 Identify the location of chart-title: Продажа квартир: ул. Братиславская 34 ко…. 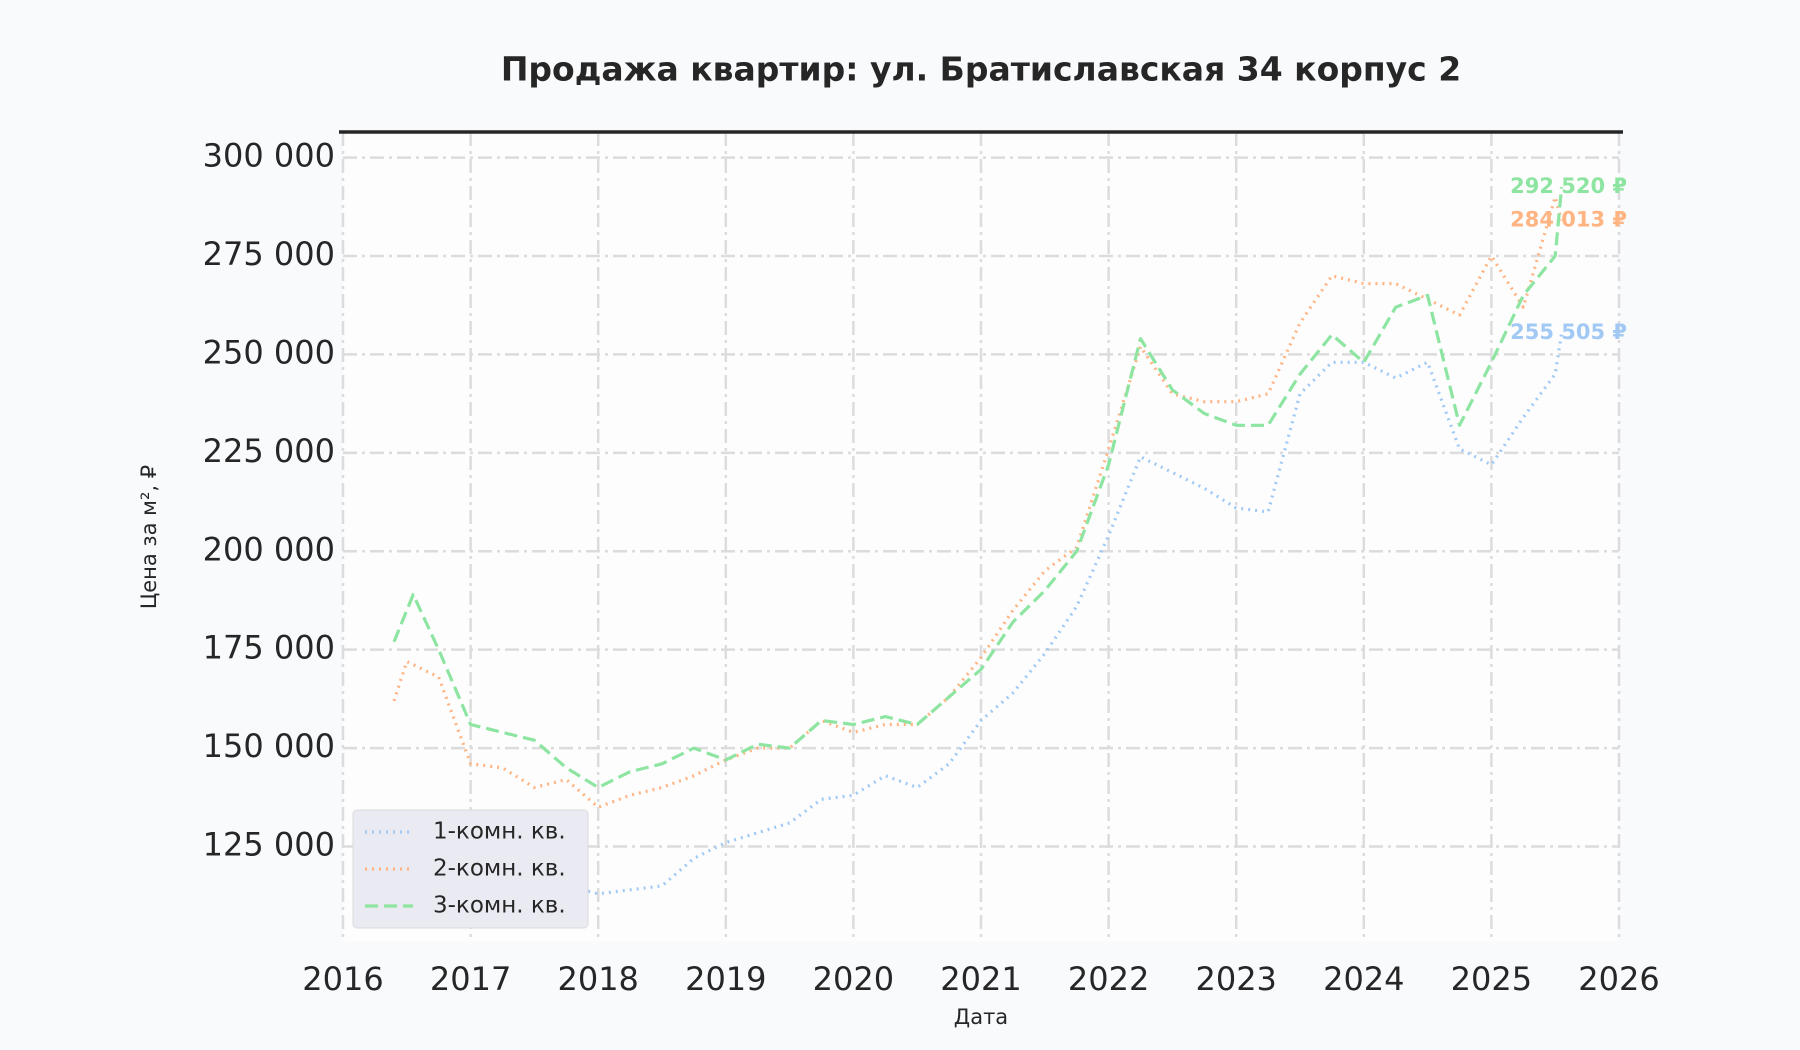
(981, 69).